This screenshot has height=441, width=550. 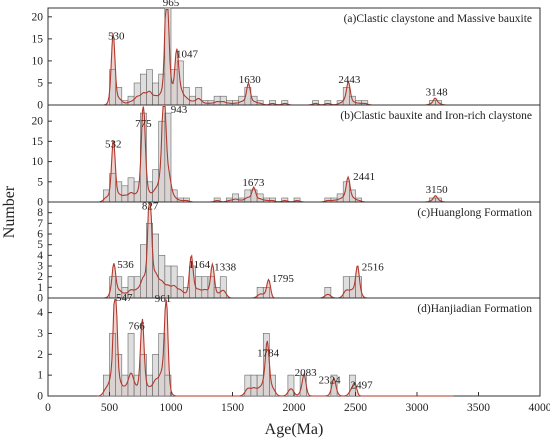 What do you see at coordinates (171, 408) in the screenshot?
I see `x-tick-label: 1000` at bounding box center [171, 408].